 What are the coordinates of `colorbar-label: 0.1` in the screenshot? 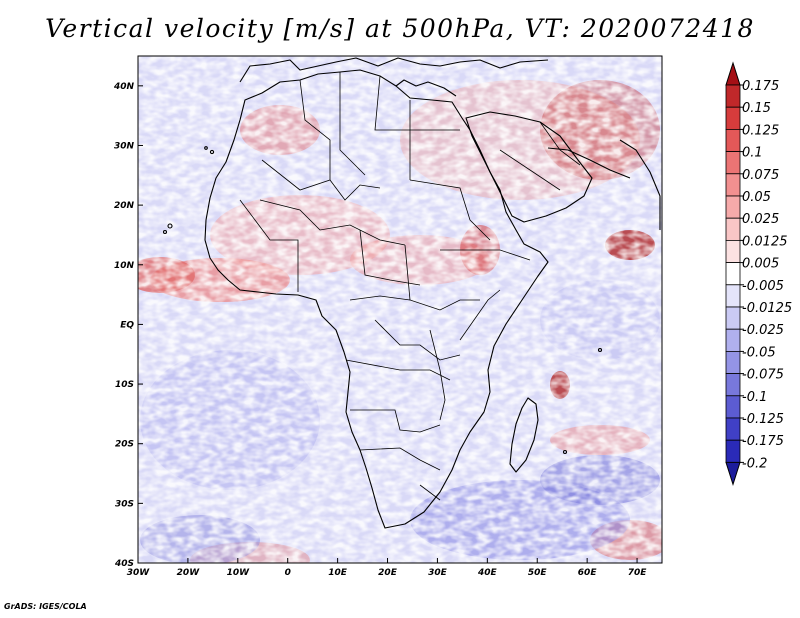 It's located at (752, 153).